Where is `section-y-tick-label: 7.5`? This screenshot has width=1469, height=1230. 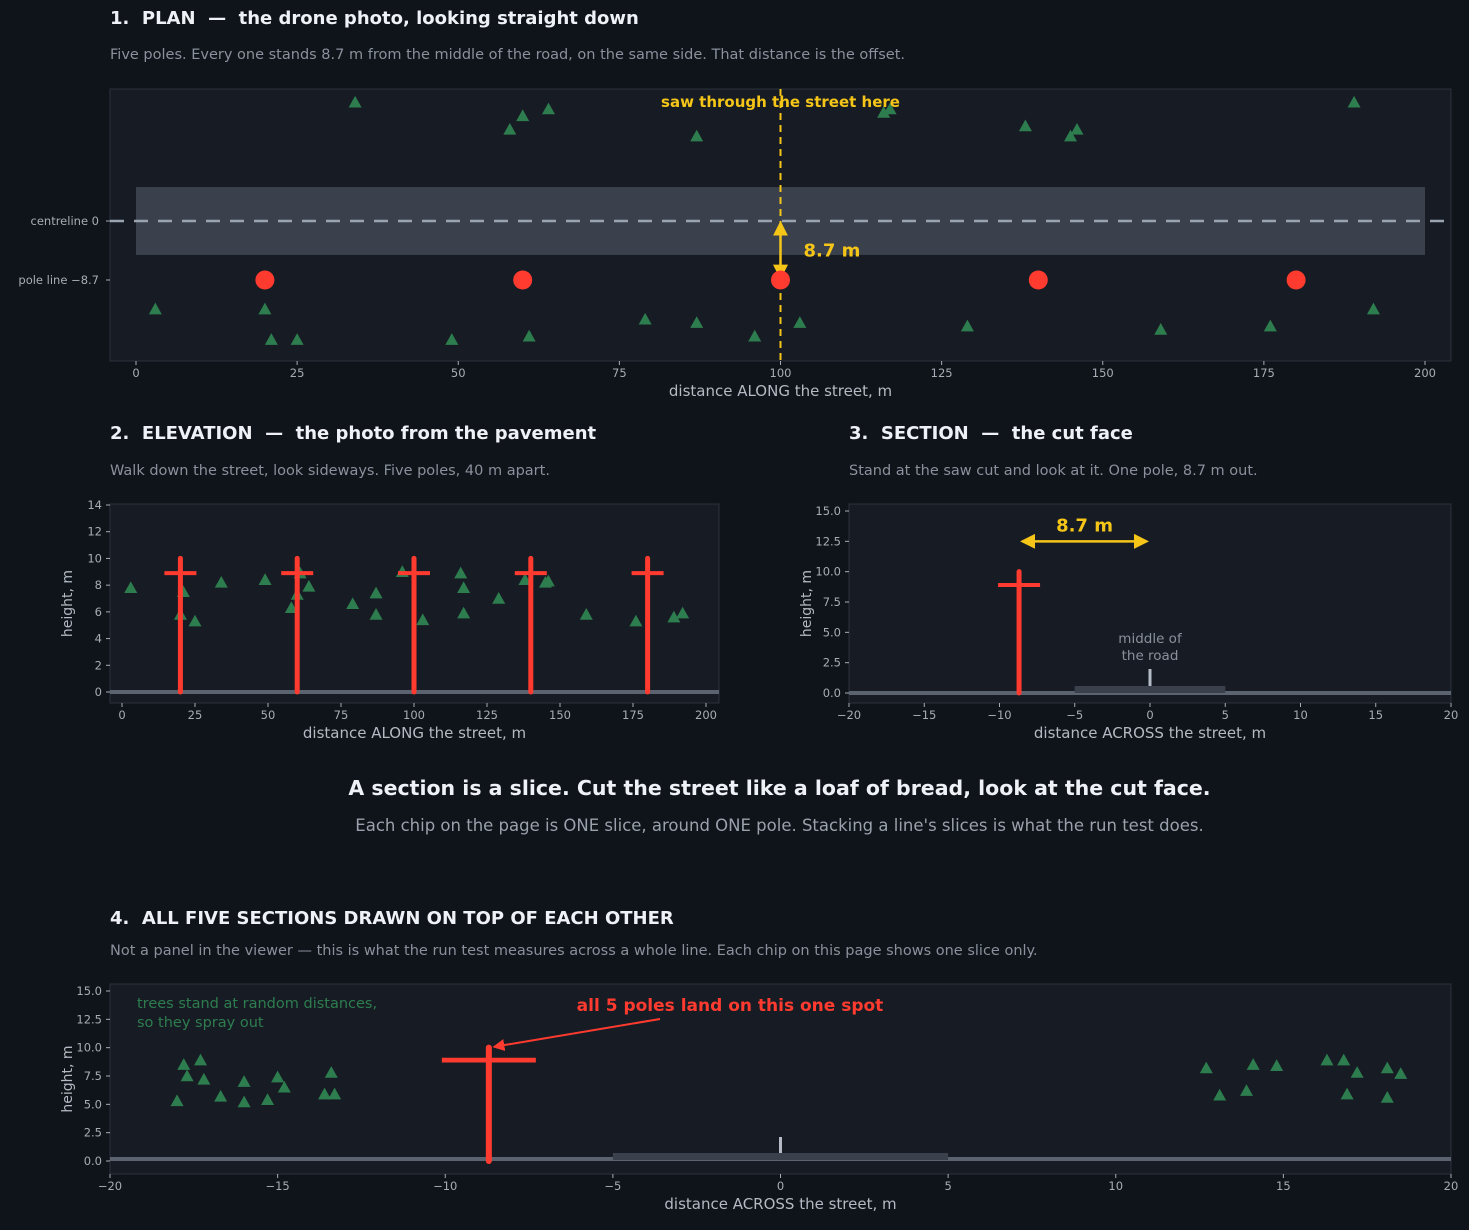 section-y-tick-label: 7.5 is located at coordinates (832, 602).